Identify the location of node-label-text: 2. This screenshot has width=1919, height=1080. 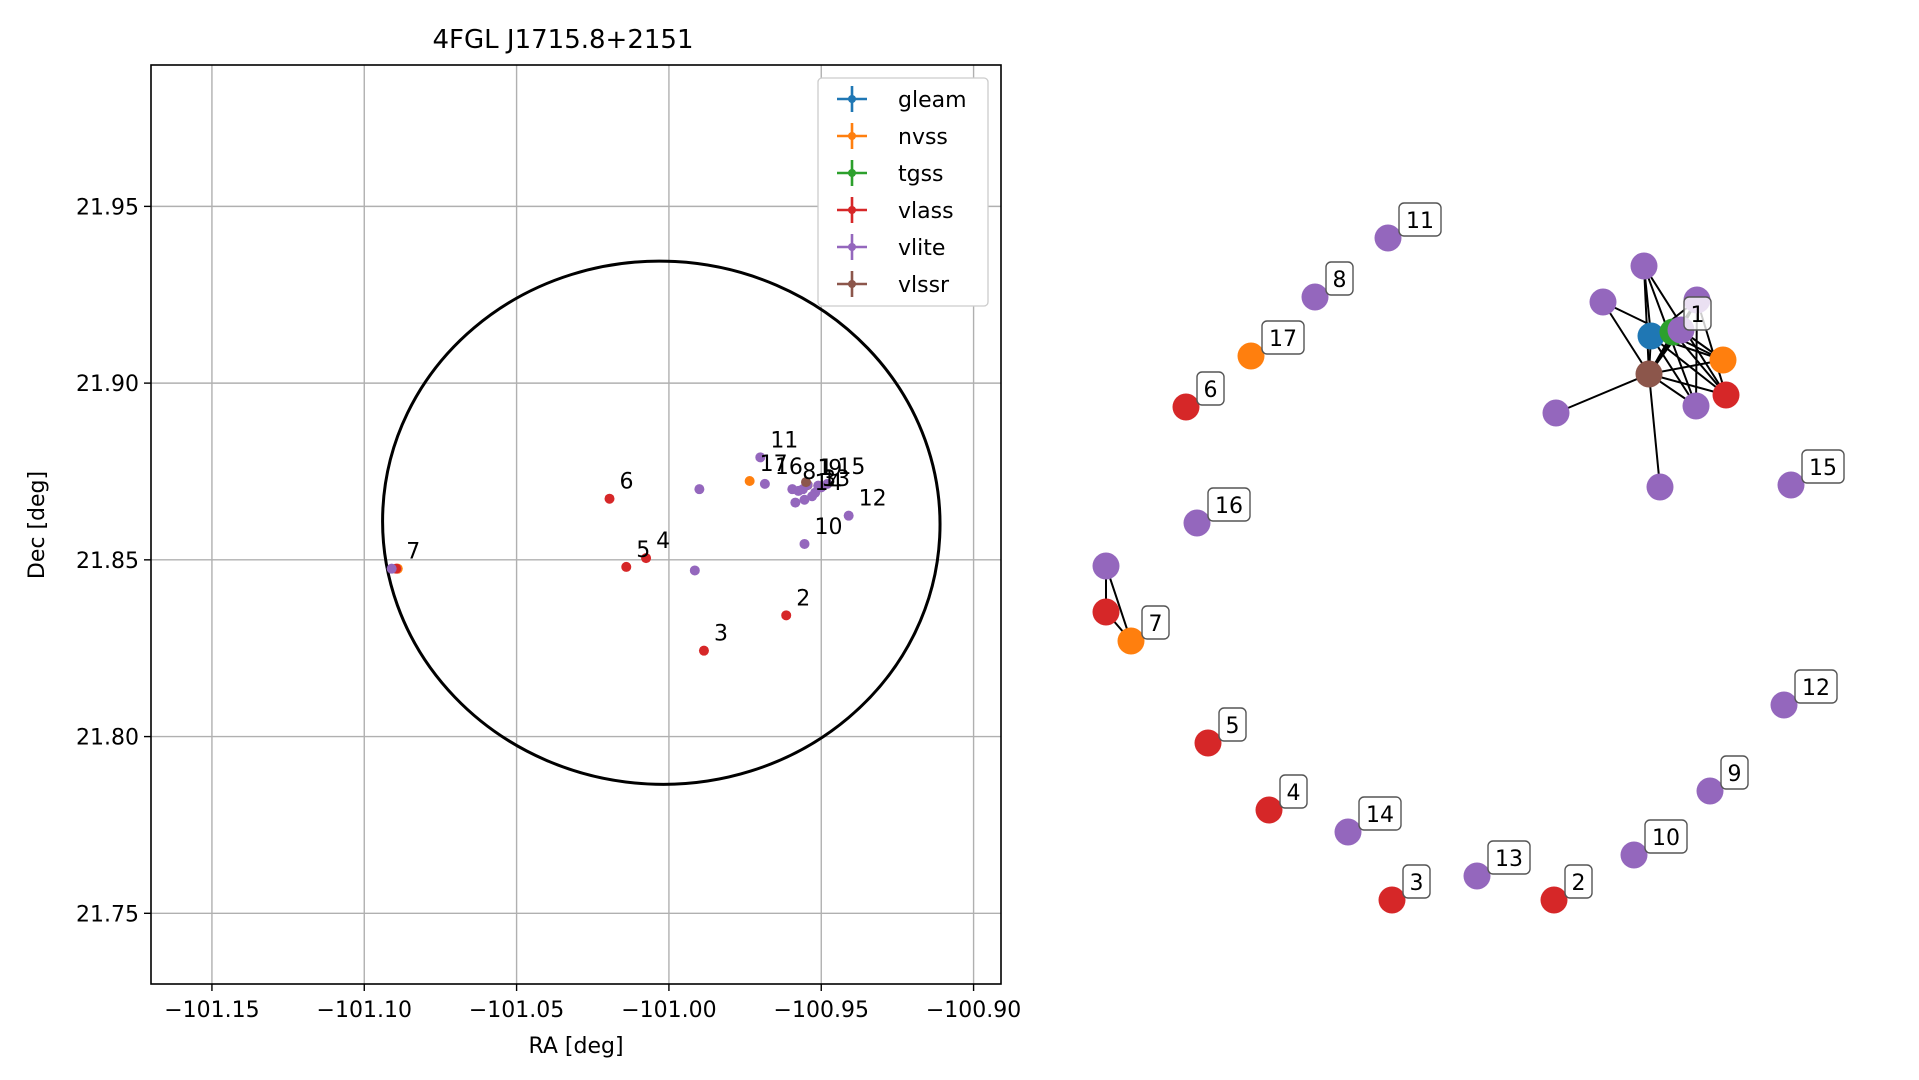
(1579, 883).